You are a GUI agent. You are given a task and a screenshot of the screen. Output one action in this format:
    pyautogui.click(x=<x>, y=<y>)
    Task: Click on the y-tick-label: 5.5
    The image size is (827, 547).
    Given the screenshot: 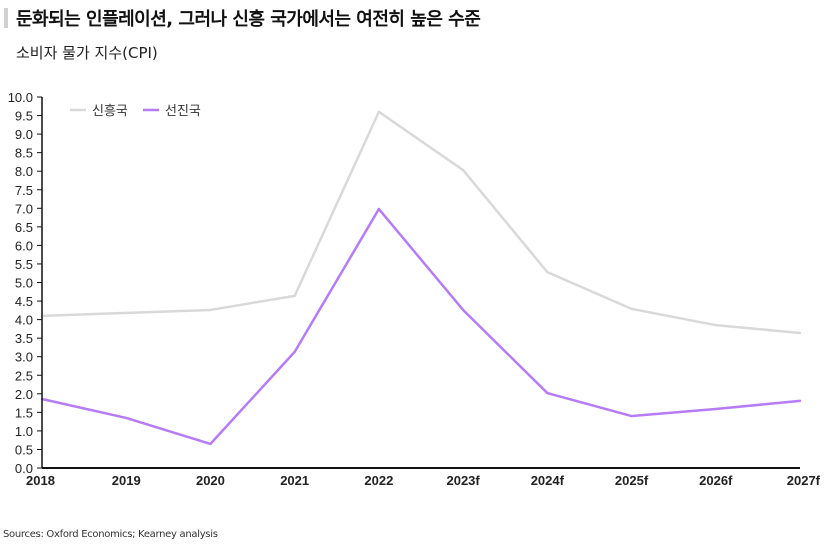 What is the action you would take?
    pyautogui.click(x=24, y=264)
    